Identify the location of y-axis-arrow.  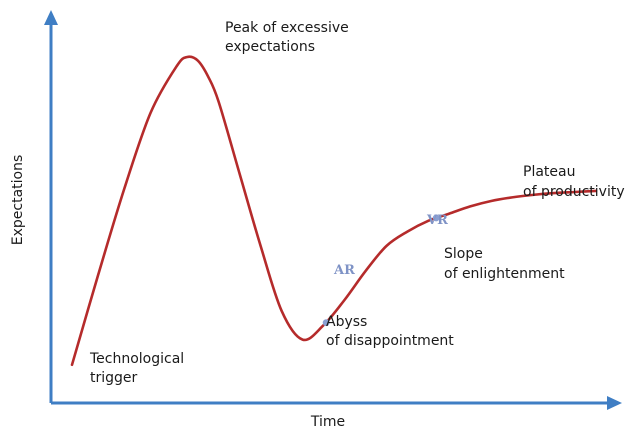
(51, 17).